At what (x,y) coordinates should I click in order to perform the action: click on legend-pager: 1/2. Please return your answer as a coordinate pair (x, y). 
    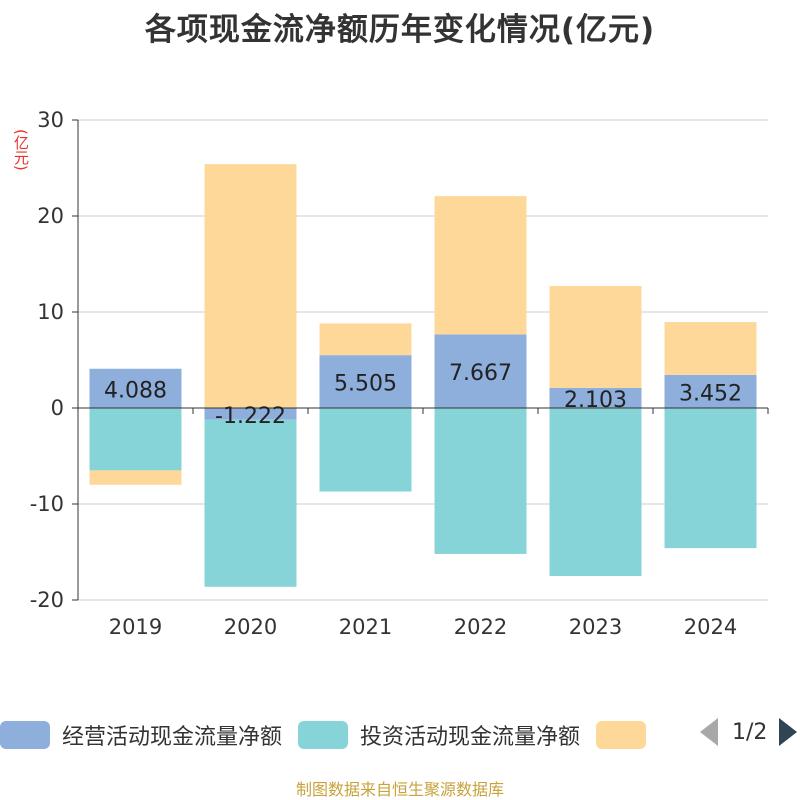
    Looking at the image, I should click on (749, 732).